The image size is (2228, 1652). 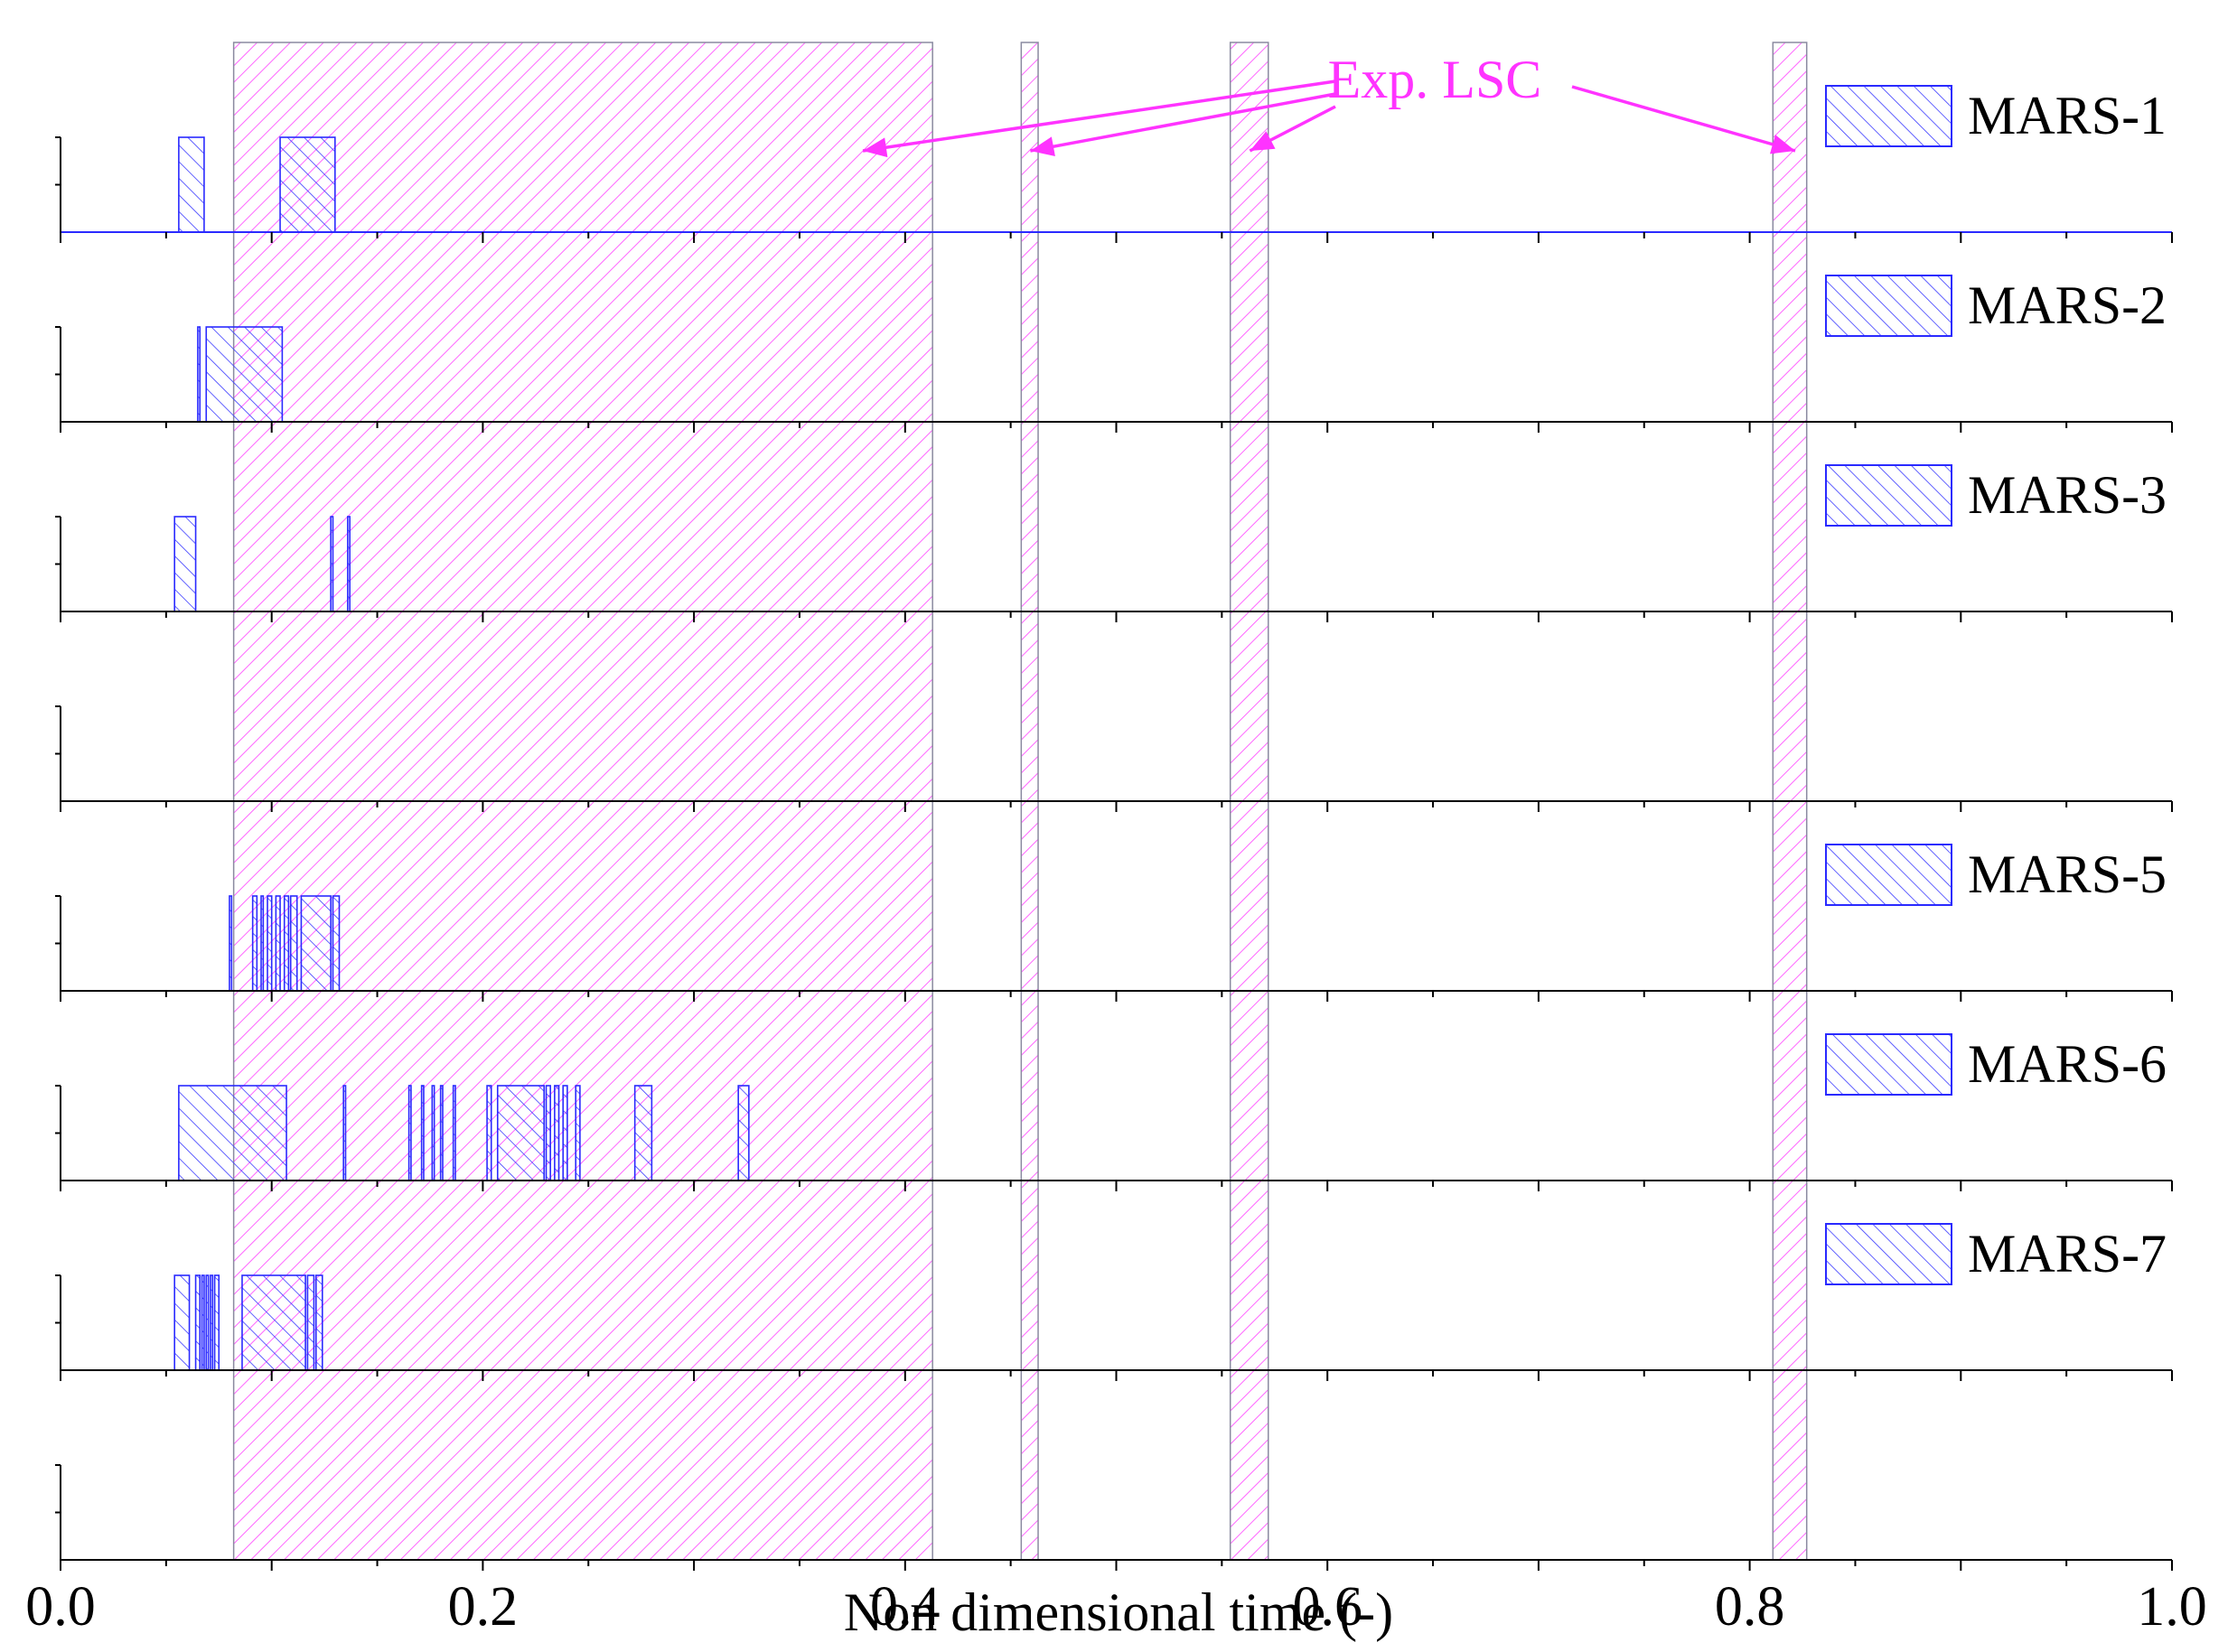 What do you see at coordinates (1889, 875) in the screenshot?
I see `legend-swatch-row5` at bounding box center [1889, 875].